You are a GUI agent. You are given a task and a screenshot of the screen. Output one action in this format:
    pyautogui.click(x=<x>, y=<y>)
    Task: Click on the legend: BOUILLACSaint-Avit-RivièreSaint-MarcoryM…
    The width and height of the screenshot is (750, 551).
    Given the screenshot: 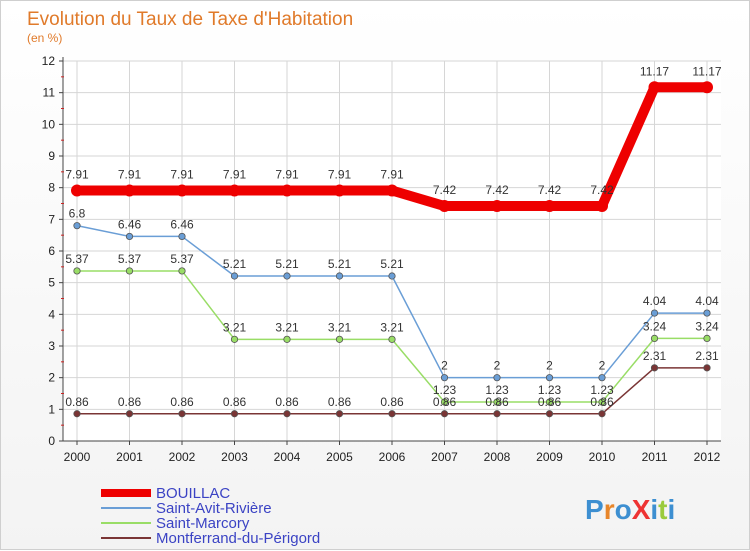 What is the action you would take?
    pyautogui.click(x=210, y=516)
    